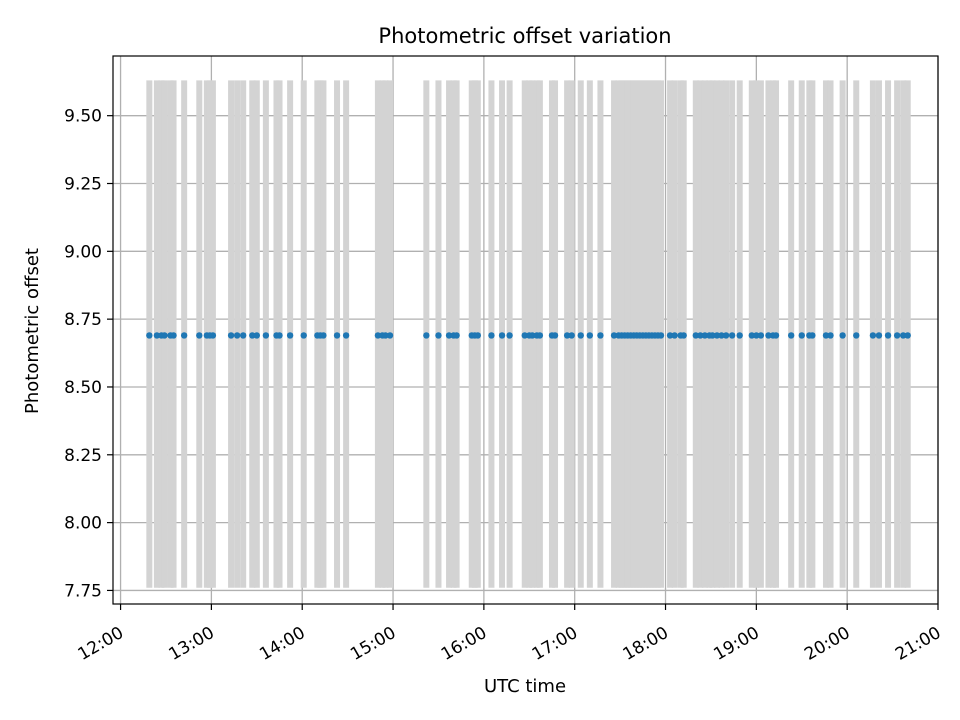 Image resolution: width=960 pixels, height=720 pixels. I want to click on y-tick-label: 8.50, so click(83, 388).